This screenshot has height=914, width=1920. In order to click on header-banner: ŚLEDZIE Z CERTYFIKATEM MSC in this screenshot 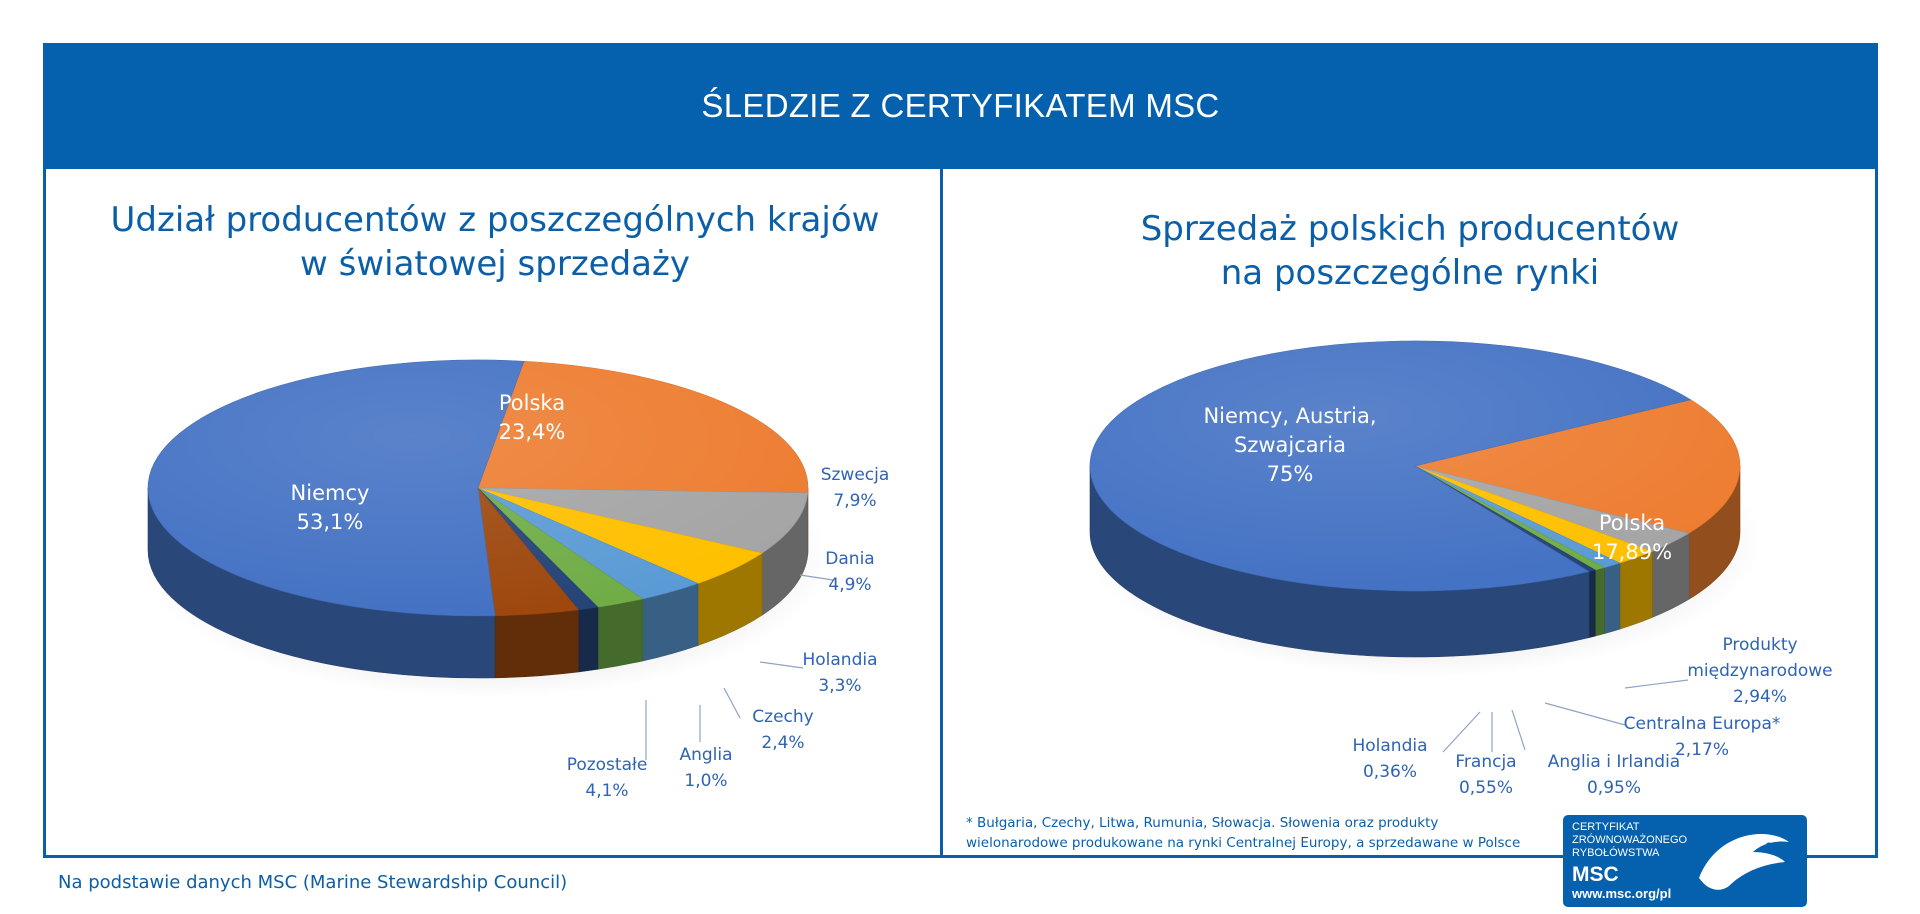, I will do `click(960, 106)`.